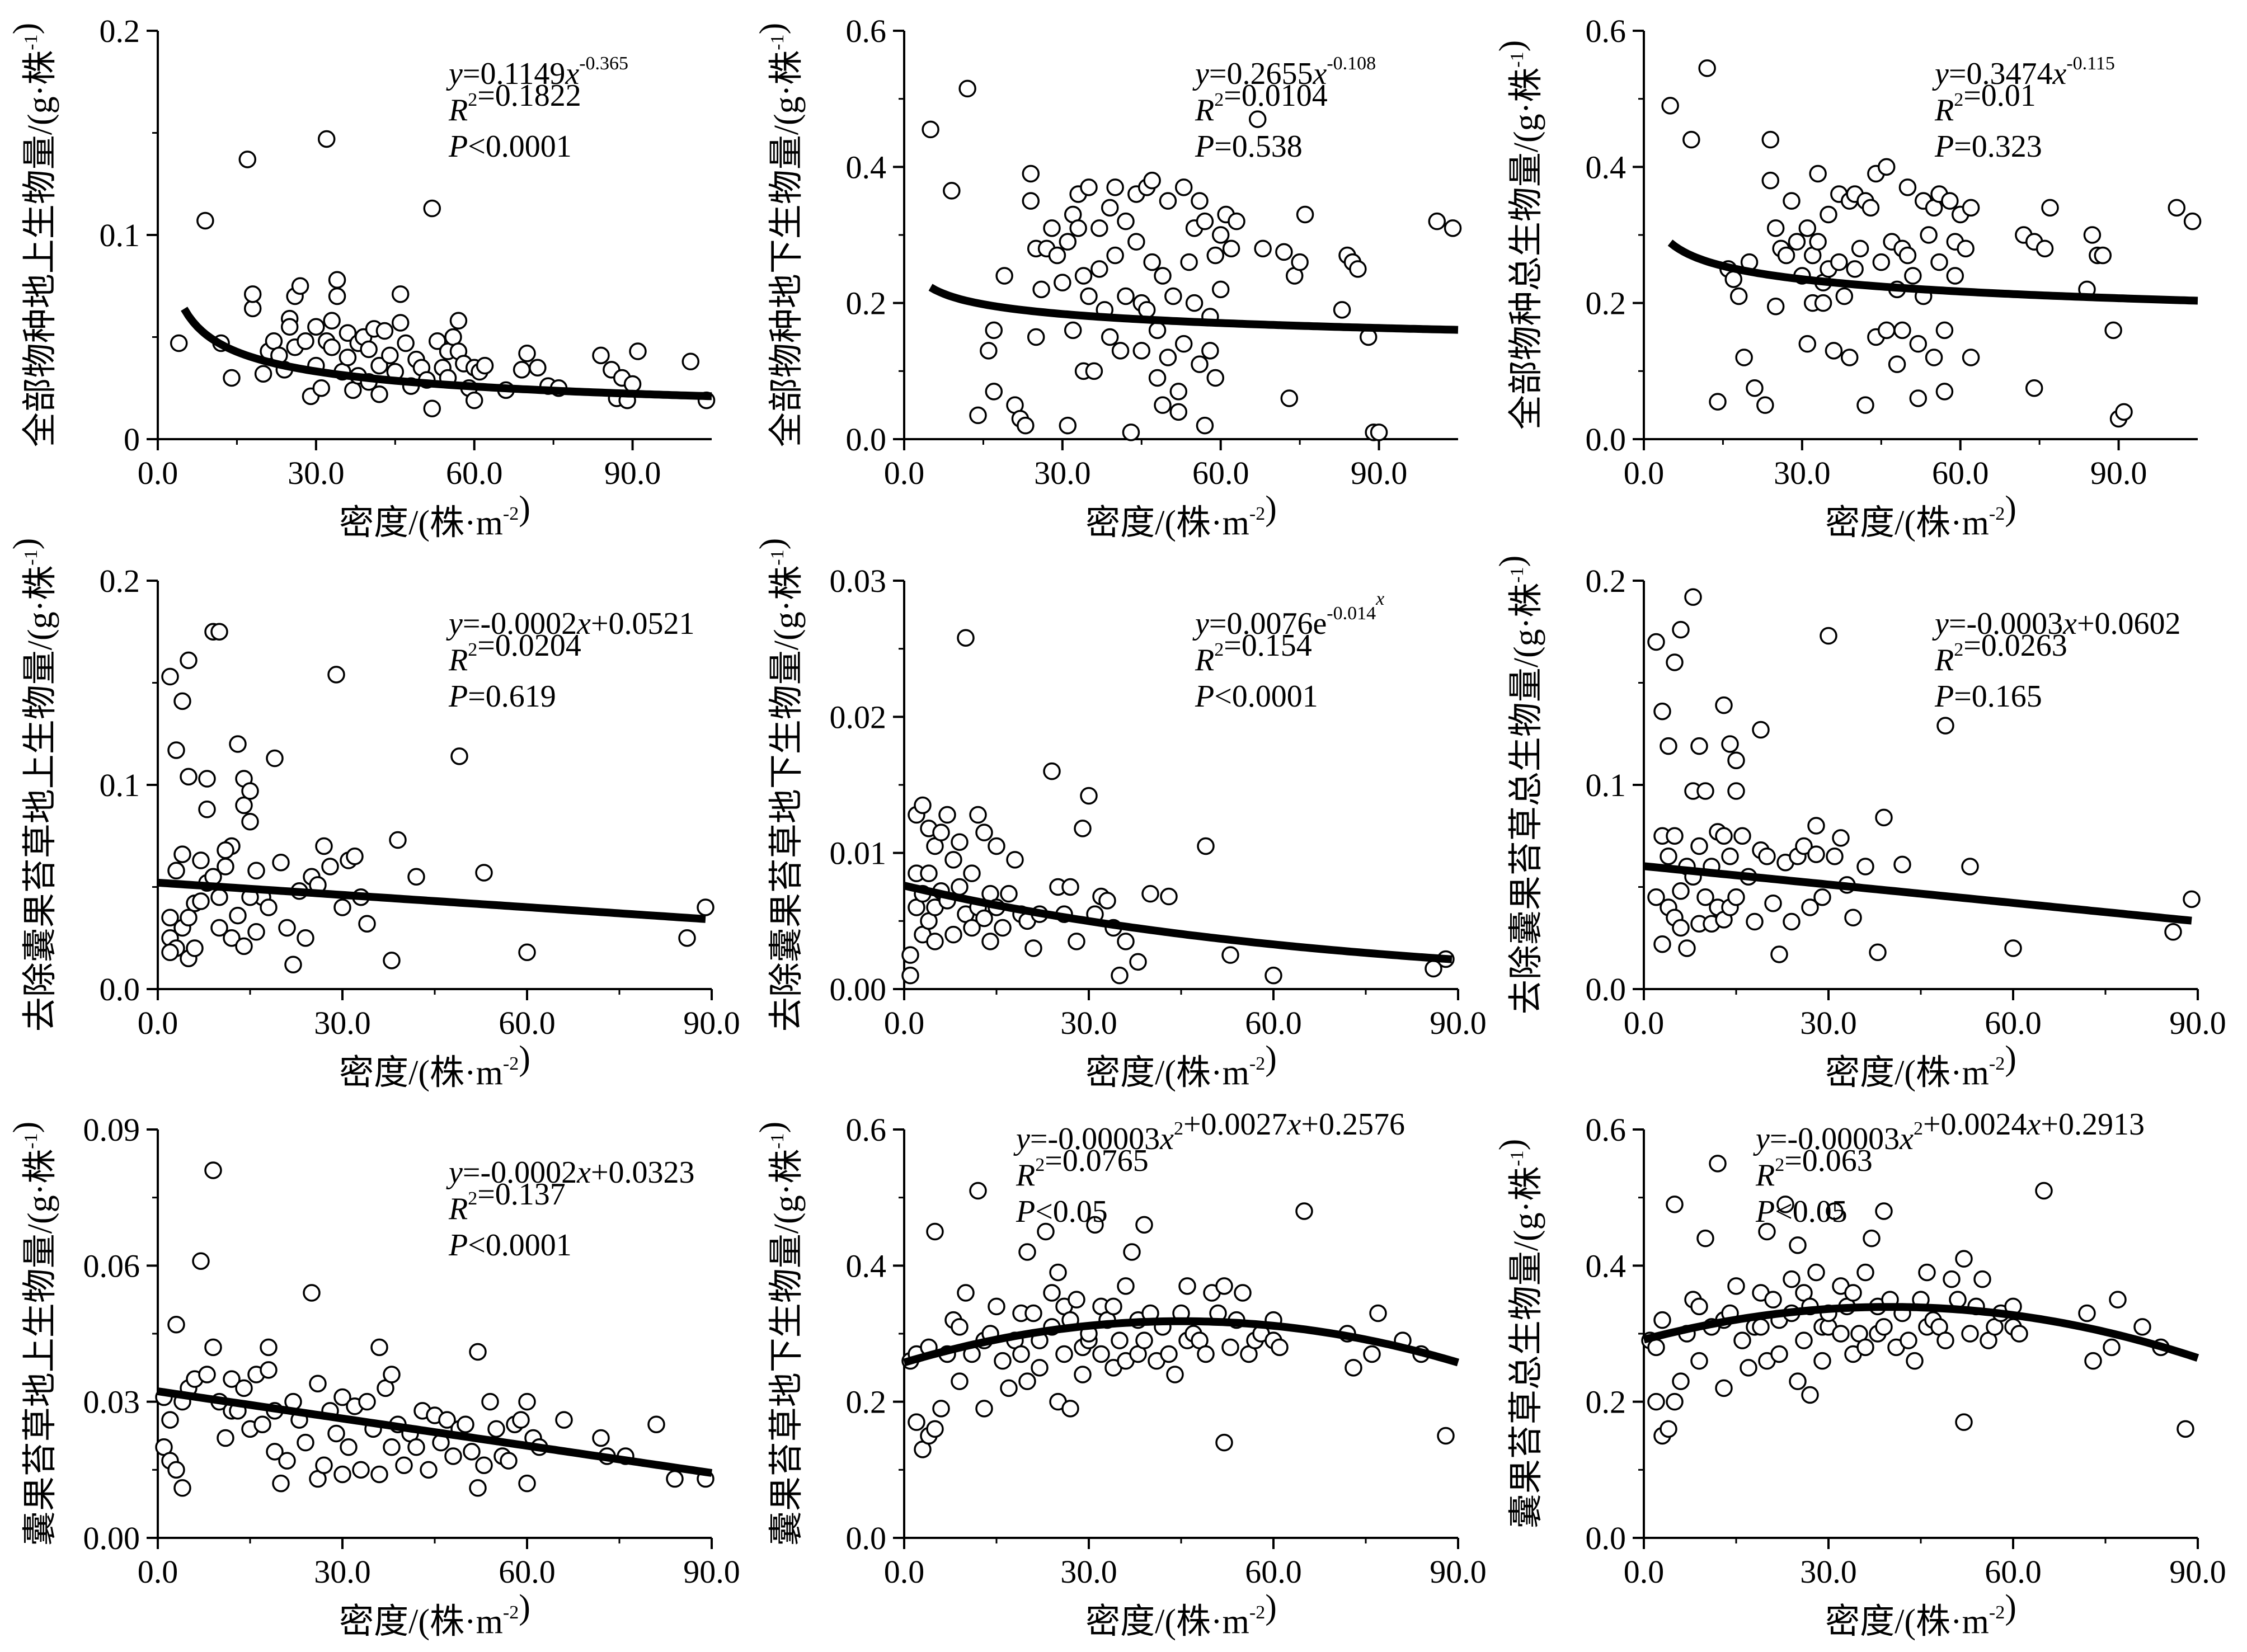 Image resolution: width=2247 pixels, height=1652 pixels. Describe the element at coordinates (537, 72) in the screenshot. I see `equation-line: y=0.1149x-0.365` at that location.